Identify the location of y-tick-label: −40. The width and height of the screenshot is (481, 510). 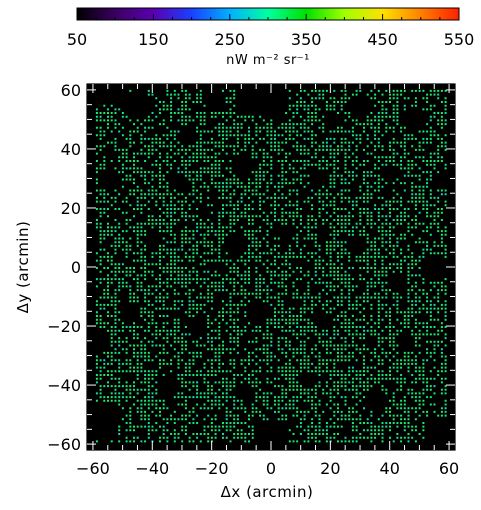
(64, 385).